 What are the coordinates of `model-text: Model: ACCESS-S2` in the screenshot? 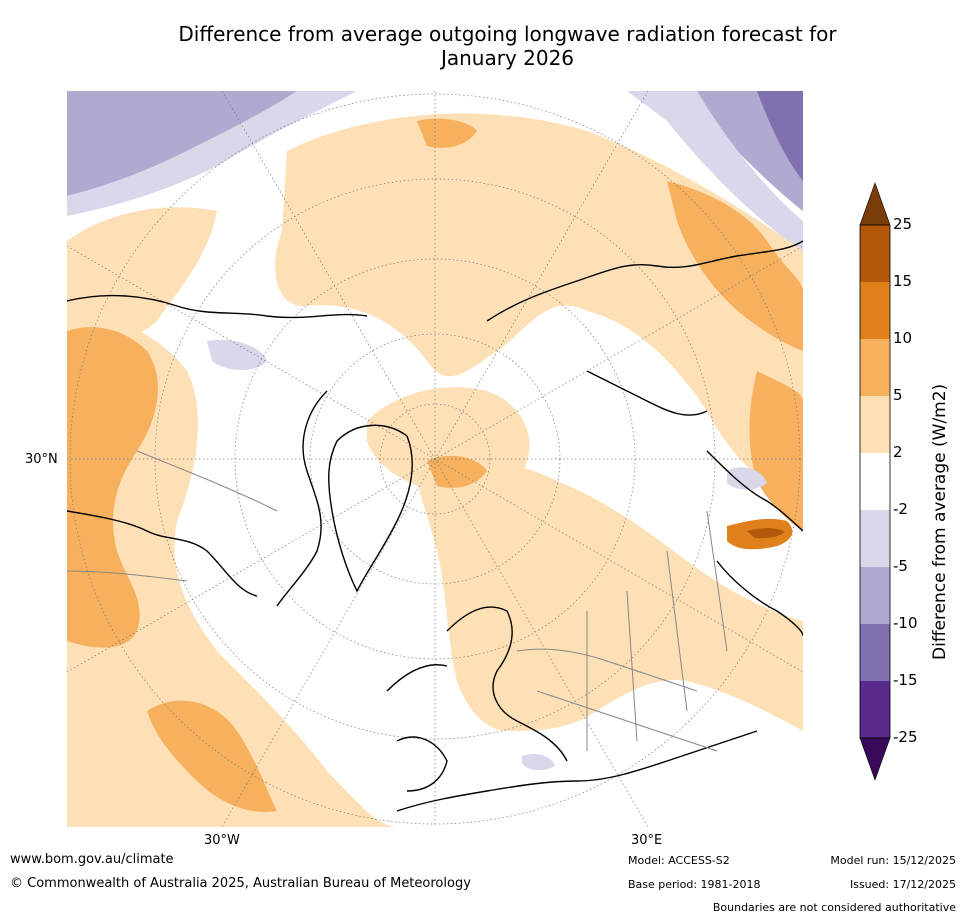 It's located at (679, 860).